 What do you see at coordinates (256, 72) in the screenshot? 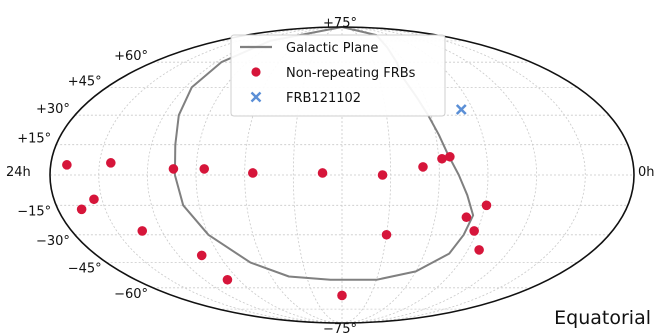
I see `legend-dot-marker` at bounding box center [256, 72].